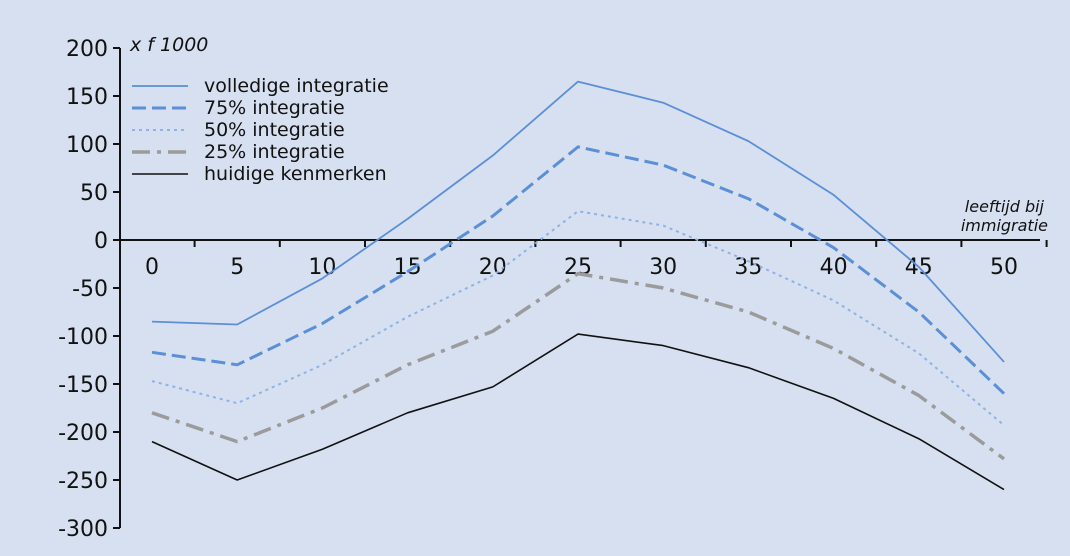  I want to click on y-tick-label: -250, so click(83, 481).